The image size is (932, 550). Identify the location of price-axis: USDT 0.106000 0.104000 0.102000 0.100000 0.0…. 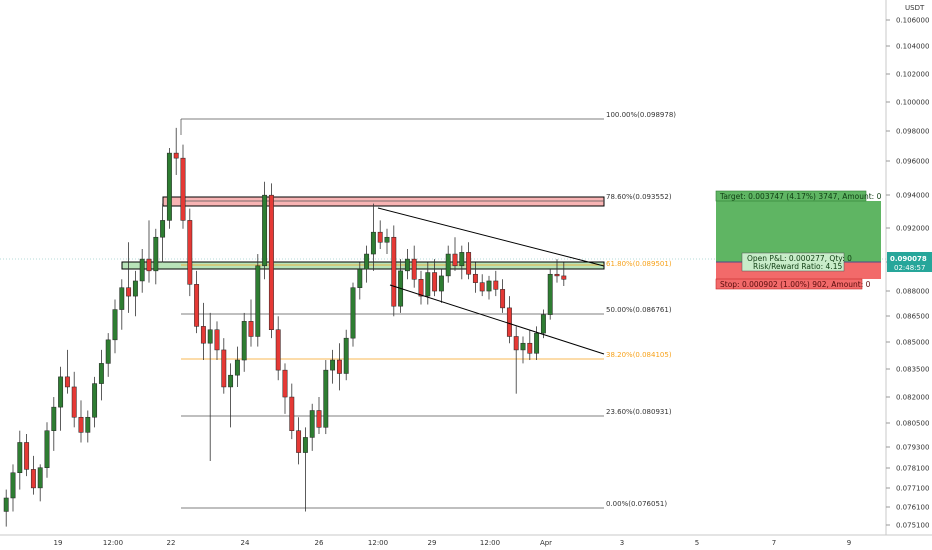
(907, 267).